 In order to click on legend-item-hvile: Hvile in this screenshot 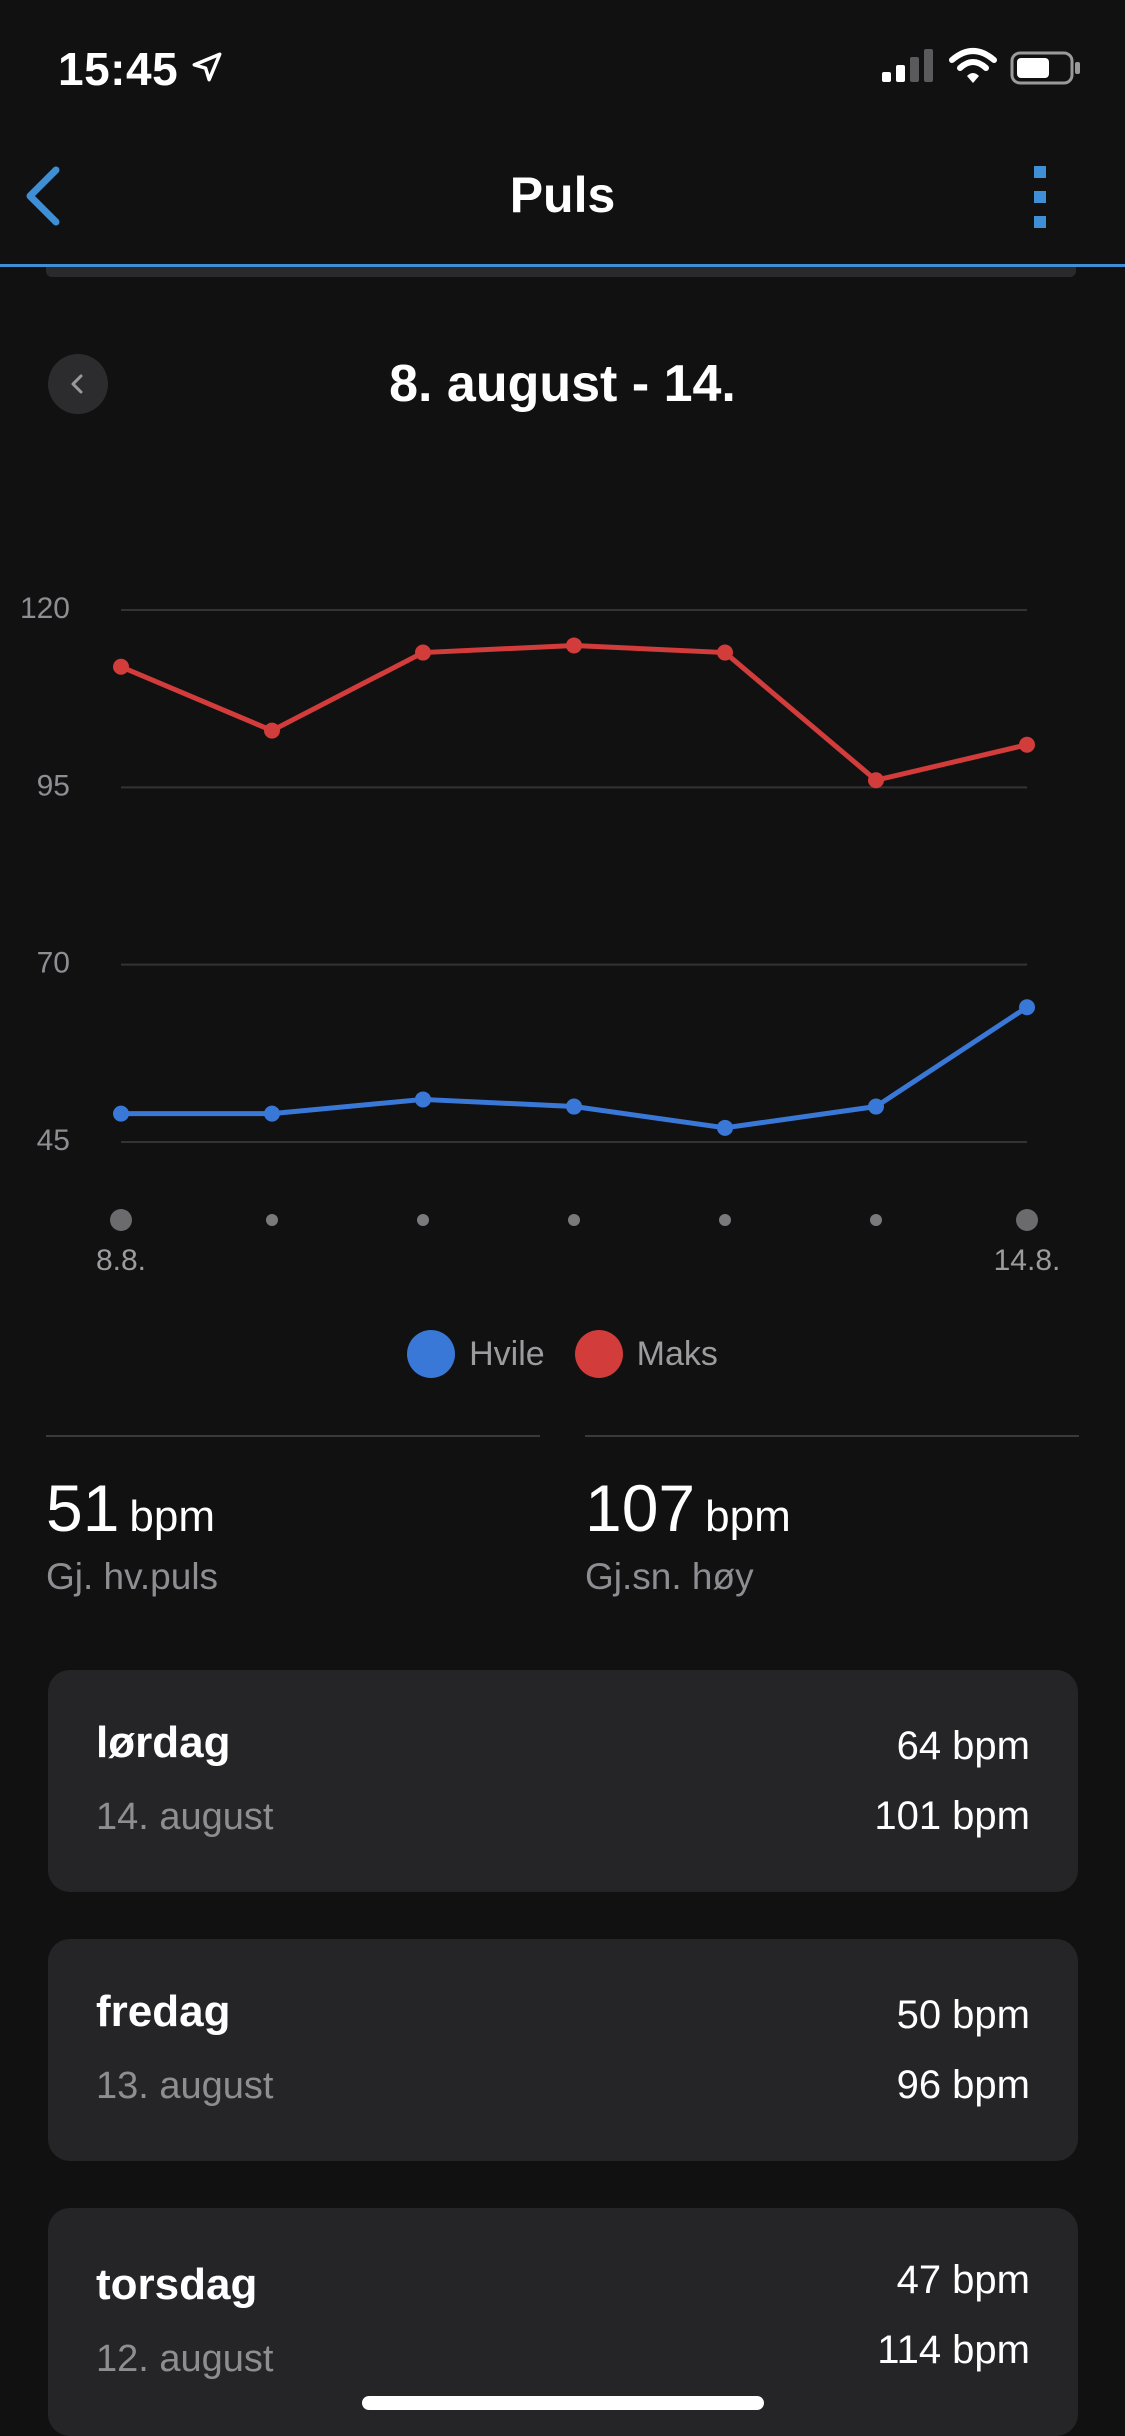, I will do `click(476, 1354)`.